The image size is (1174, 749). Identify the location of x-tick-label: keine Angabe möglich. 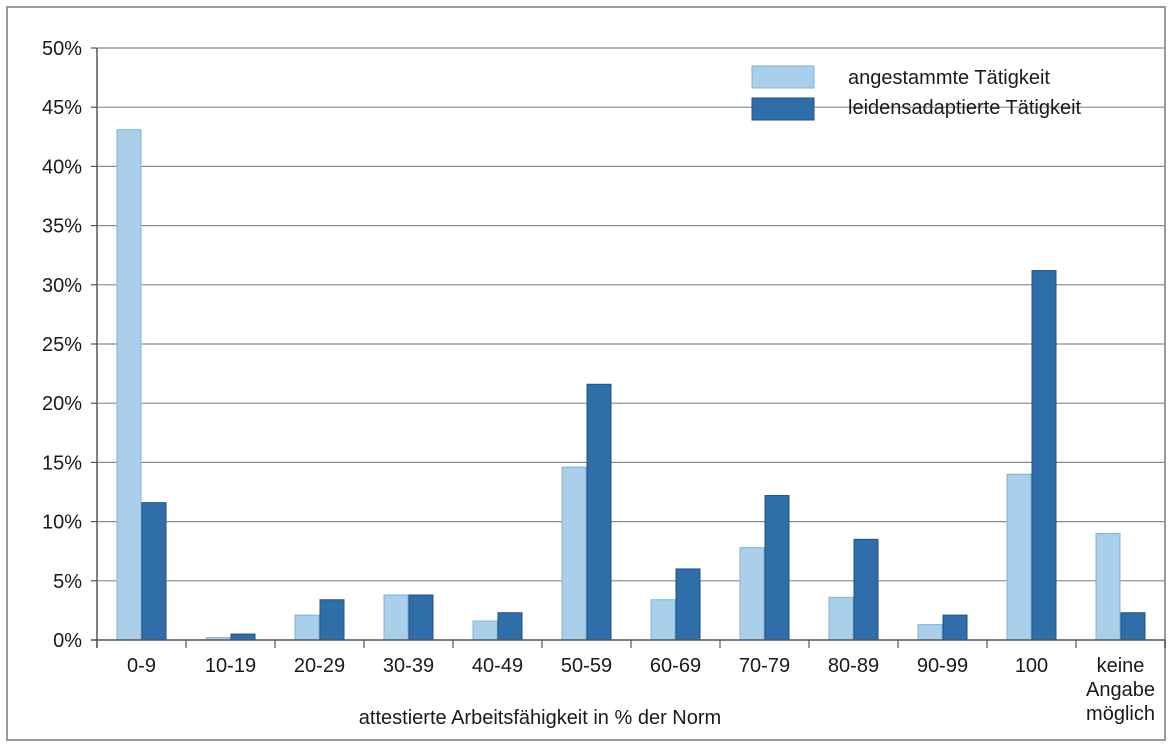
(1120, 690).